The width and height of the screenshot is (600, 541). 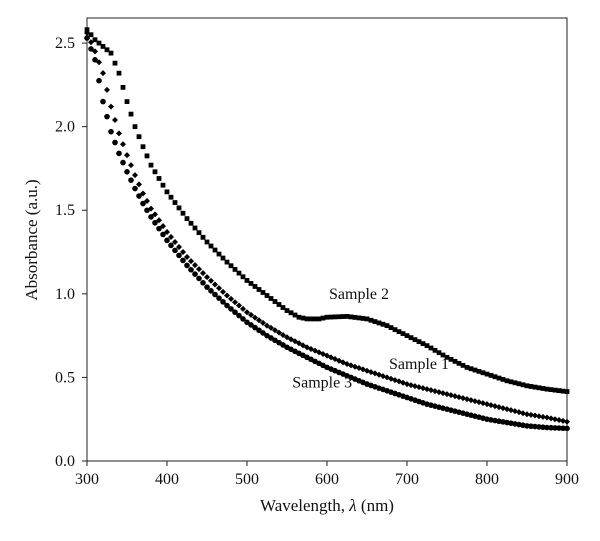 What do you see at coordinates (87, 479) in the screenshot?
I see `x-tick-label: 300` at bounding box center [87, 479].